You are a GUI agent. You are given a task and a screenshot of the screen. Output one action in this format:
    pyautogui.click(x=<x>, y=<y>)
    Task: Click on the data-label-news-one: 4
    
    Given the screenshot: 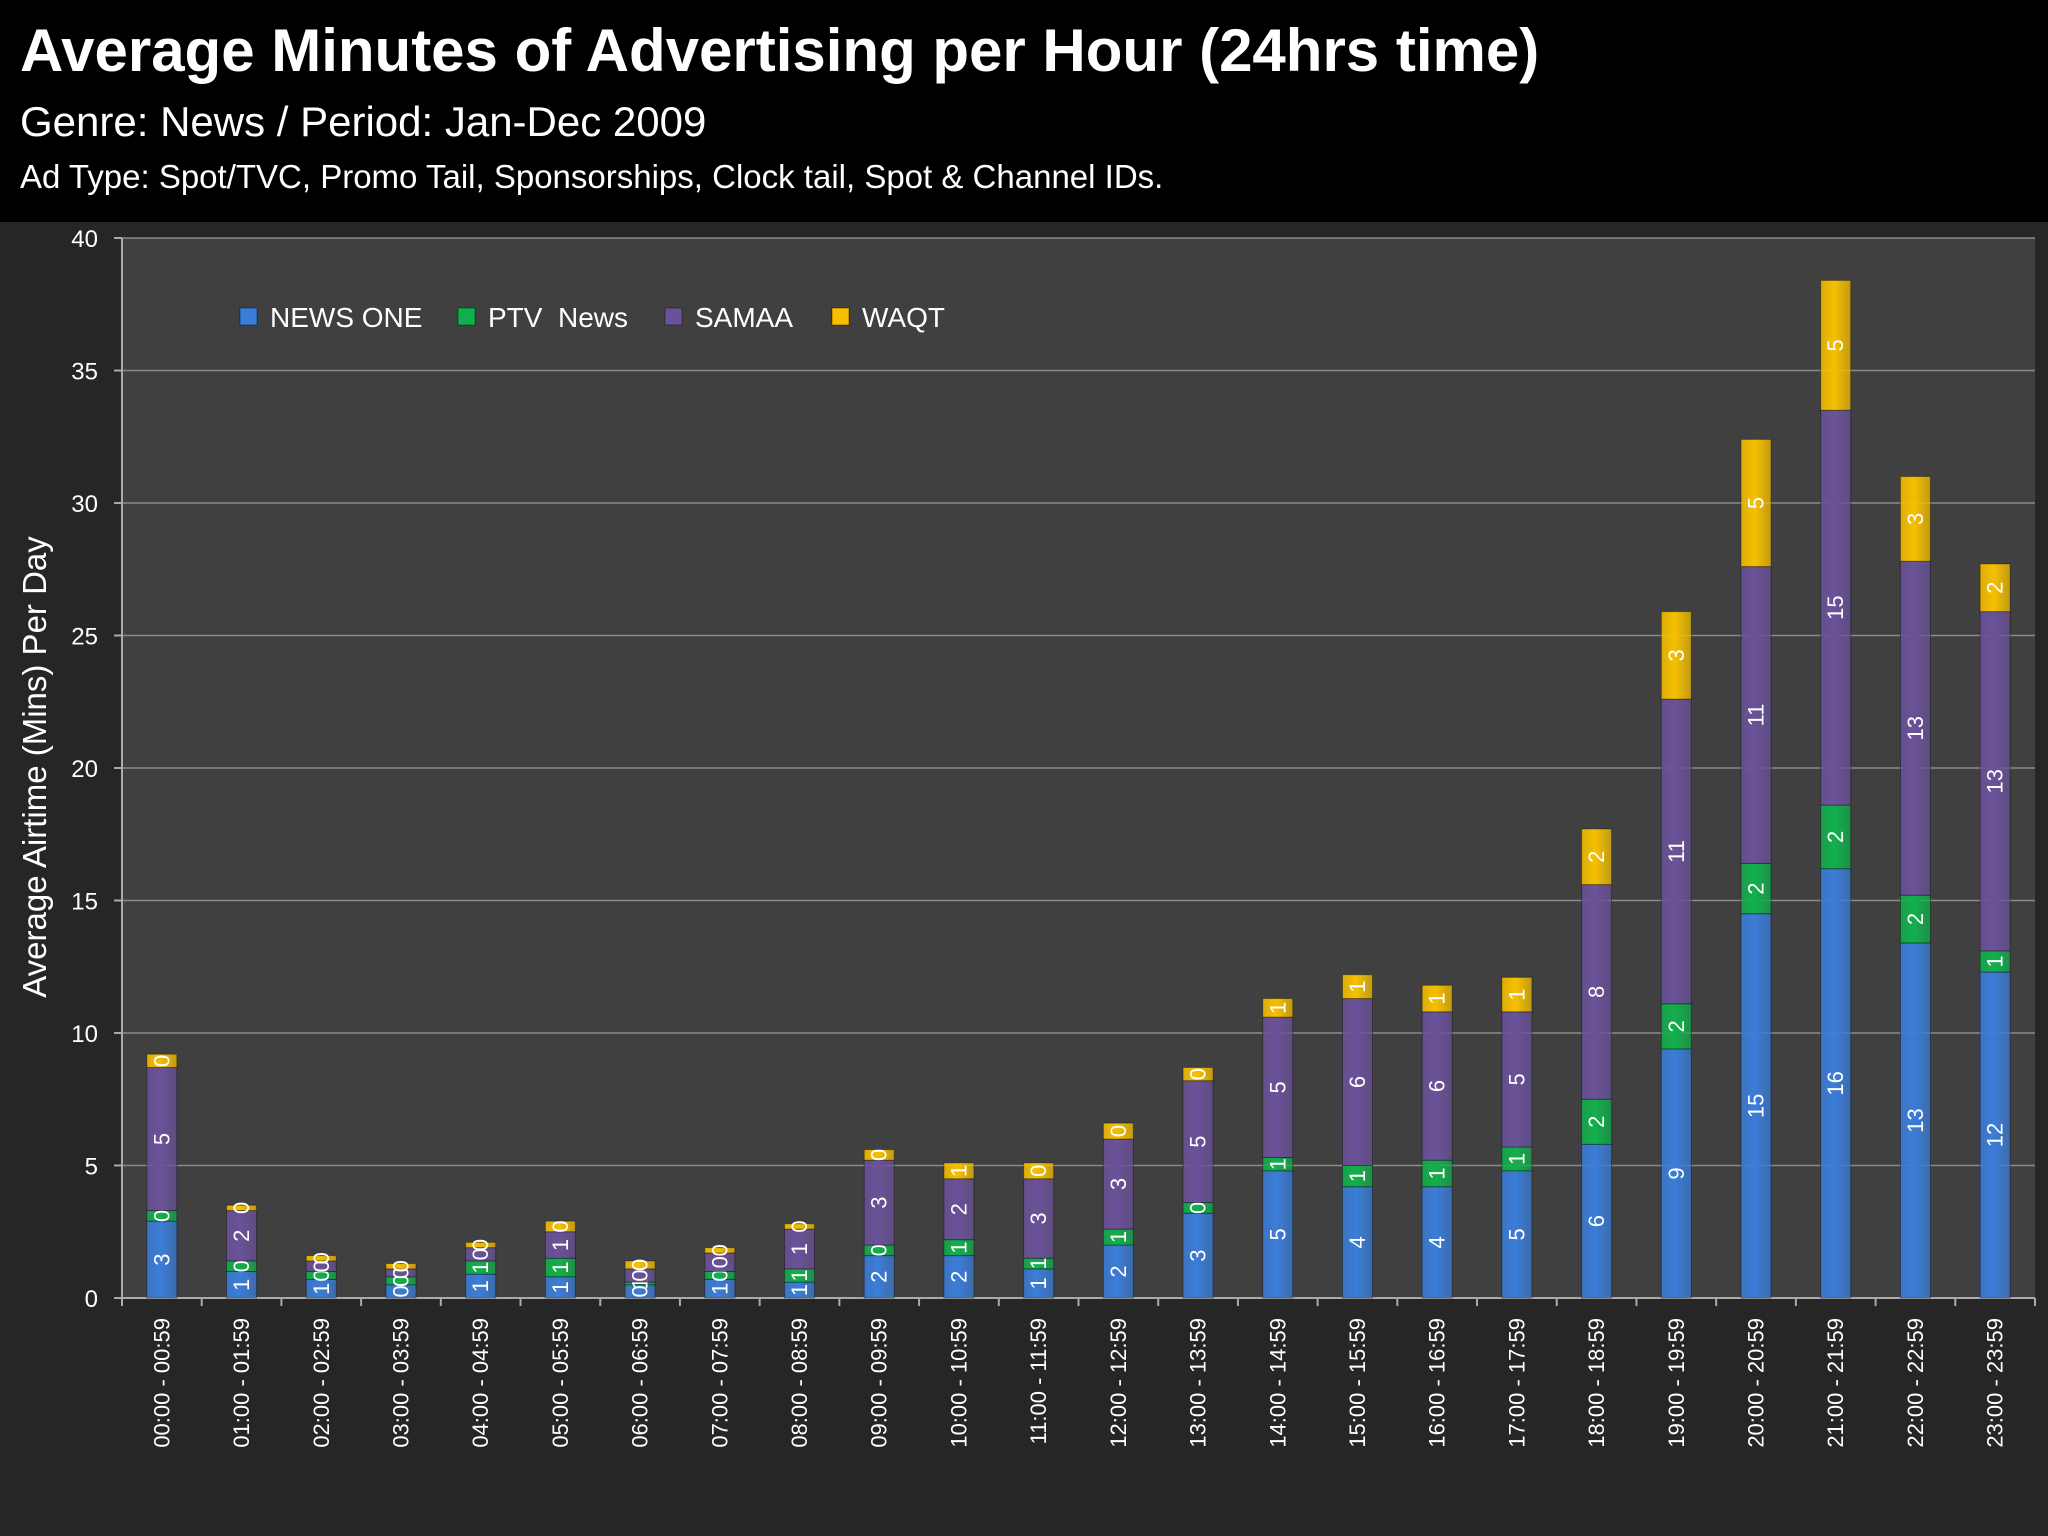 What is the action you would take?
    pyautogui.click(x=1357, y=1242)
    